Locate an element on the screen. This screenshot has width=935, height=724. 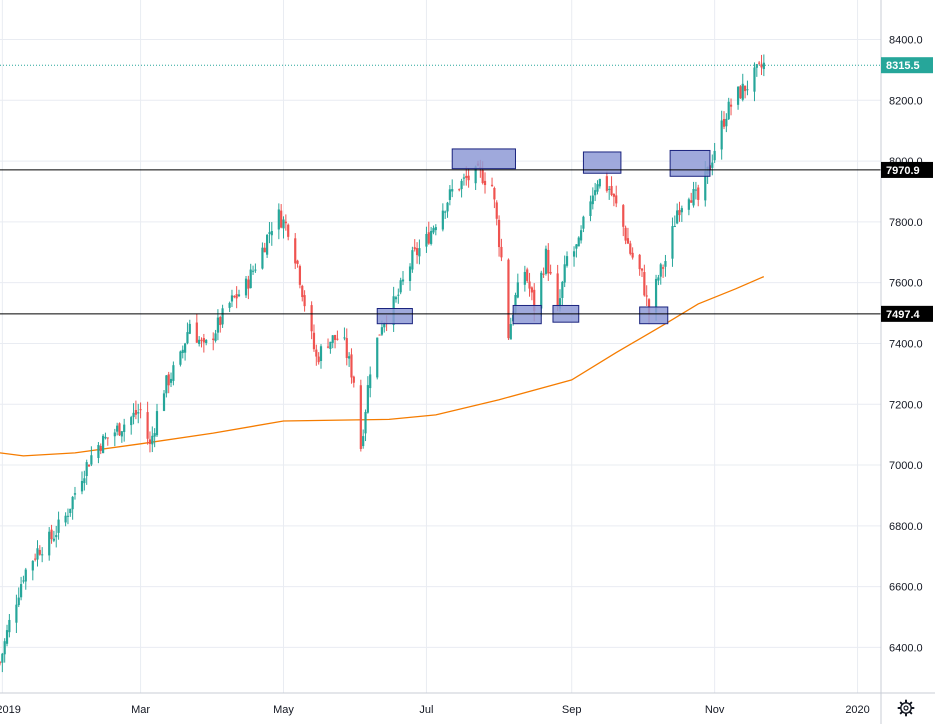
price-tick-label: 6800.0 is located at coordinates (906, 527).